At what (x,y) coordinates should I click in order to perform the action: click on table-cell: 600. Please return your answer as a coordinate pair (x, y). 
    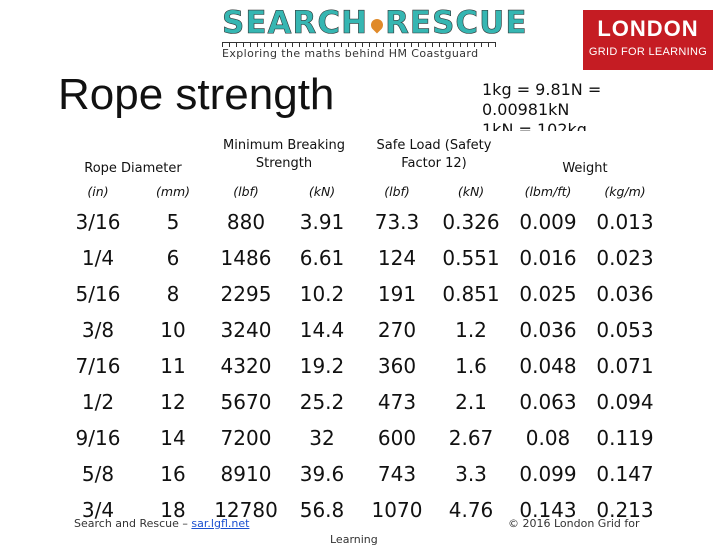
    Looking at the image, I should click on (397, 438).